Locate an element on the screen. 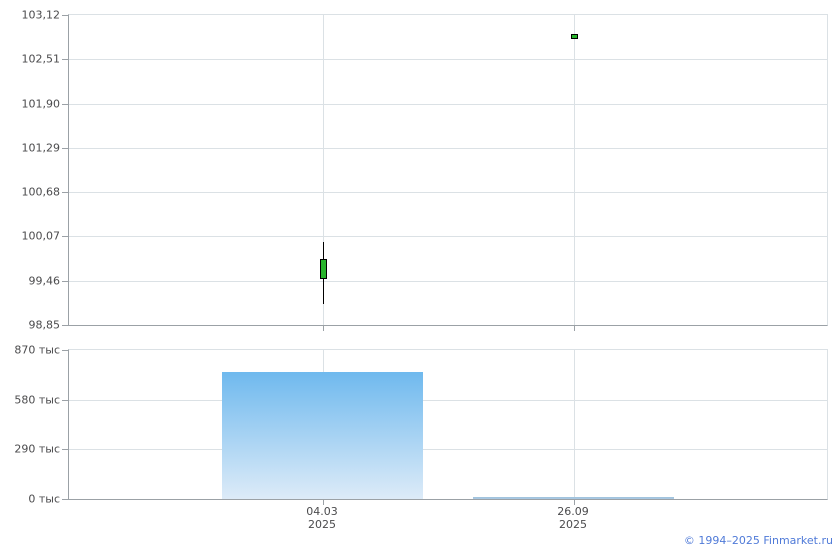  price-axis-label: 98,85 is located at coordinates (44, 325).